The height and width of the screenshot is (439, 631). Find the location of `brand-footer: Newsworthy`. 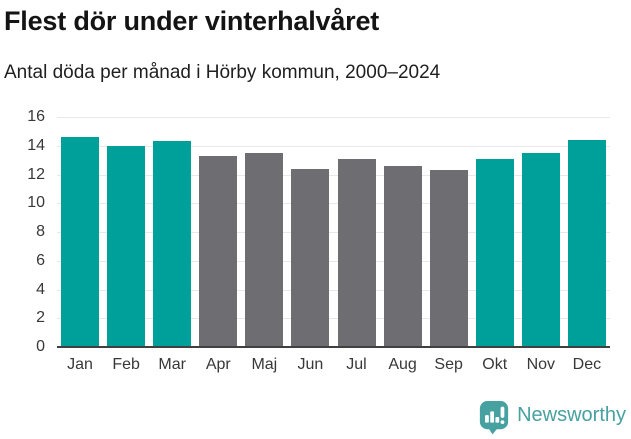

brand-footer: Newsworthy is located at coordinates (552, 417).